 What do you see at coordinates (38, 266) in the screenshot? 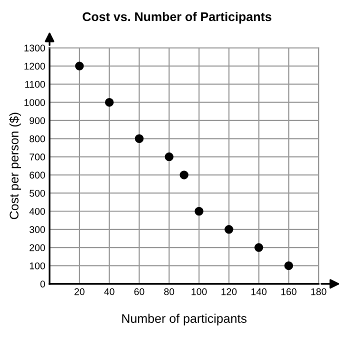
I see `y-tick-label: 100` at bounding box center [38, 266].